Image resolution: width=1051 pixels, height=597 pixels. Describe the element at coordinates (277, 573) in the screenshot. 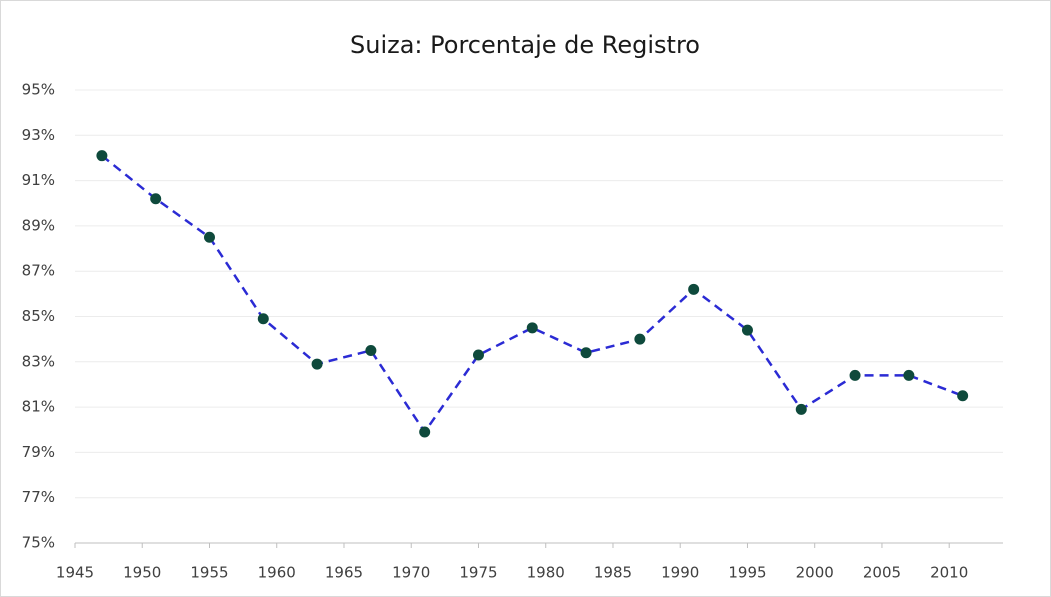

I see `x-tick-label: 1960` at that location.